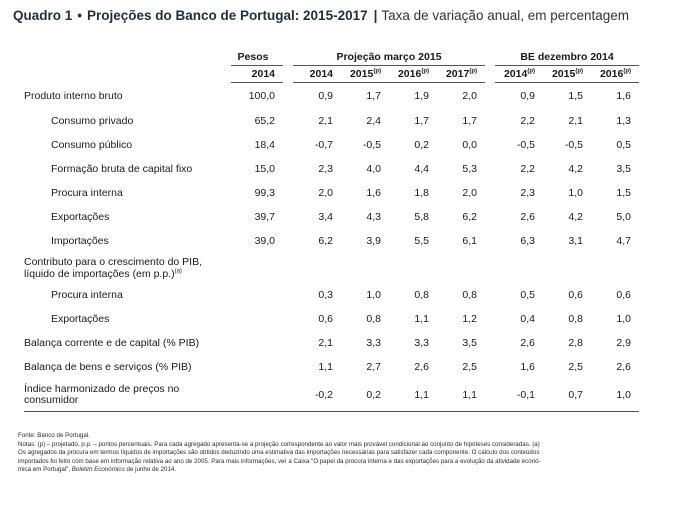 The width and height of the screenshot is (683, 506). Describe the element at coordinates (421, 96) in the screenshot. I see `value-cell: 1,9` at that location.